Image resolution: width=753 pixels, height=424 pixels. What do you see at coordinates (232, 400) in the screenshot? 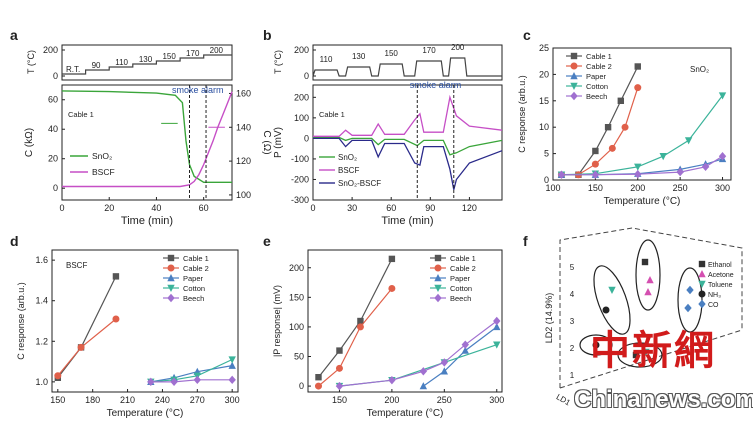
I see `panel-d-xtick-label: 300` at bounding box center [232, 400].